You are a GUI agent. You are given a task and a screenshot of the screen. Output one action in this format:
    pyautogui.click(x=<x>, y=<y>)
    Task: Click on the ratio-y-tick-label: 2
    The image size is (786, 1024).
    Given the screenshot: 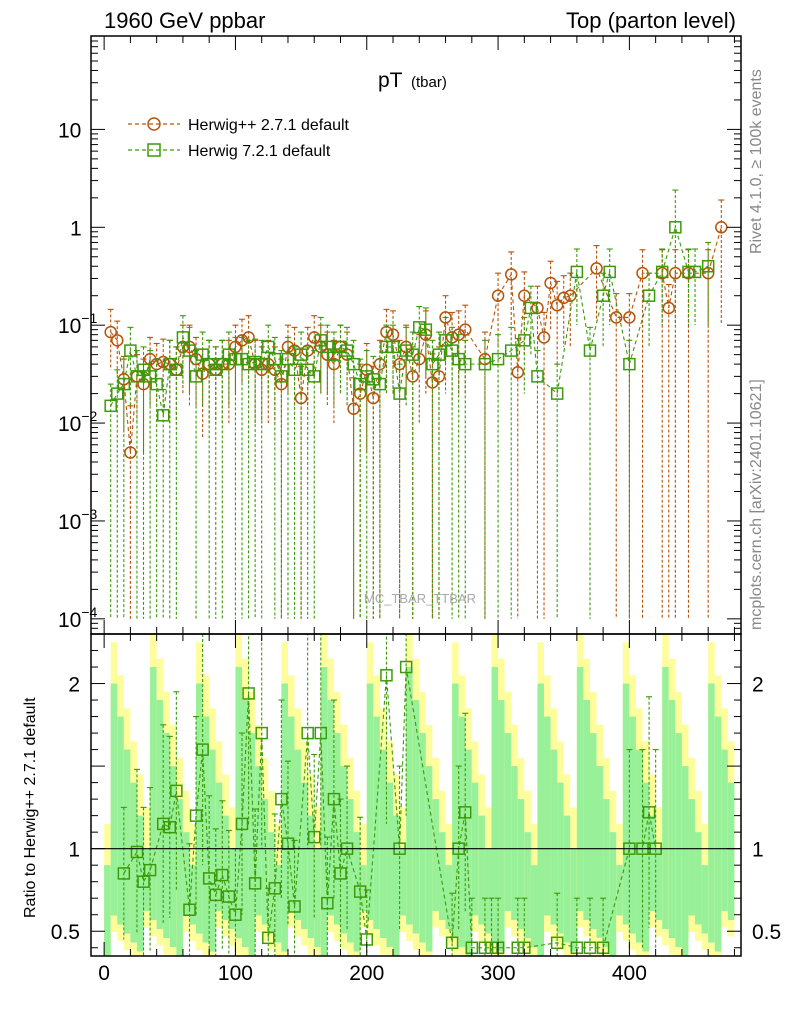 What is the action you would take?
    pyautogui.click(x=74, y=685)
    